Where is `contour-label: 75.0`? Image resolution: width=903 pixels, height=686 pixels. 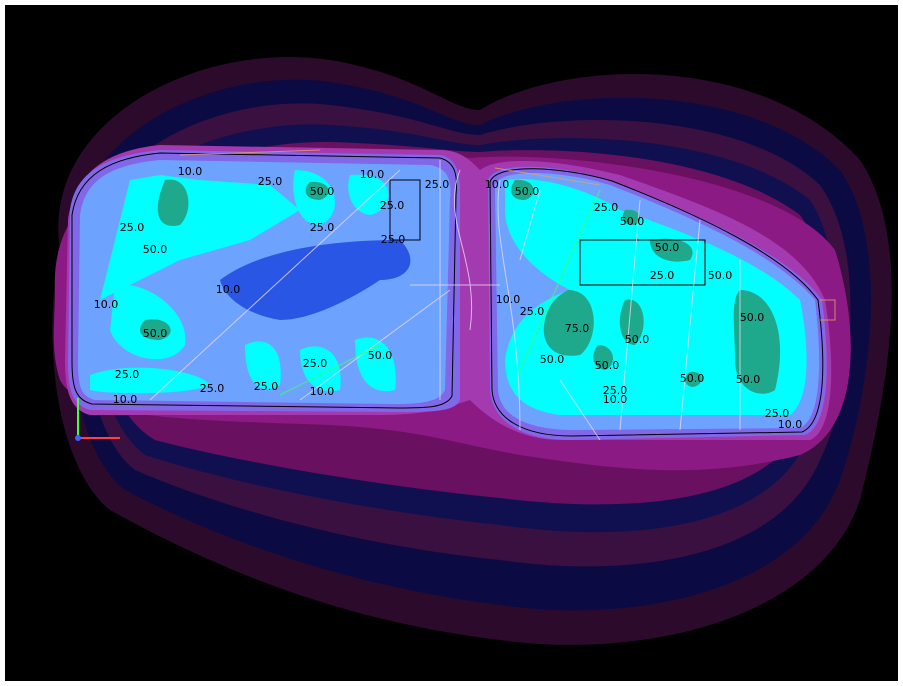
contour-label: 75.0 is located at coordinates (577, 328).